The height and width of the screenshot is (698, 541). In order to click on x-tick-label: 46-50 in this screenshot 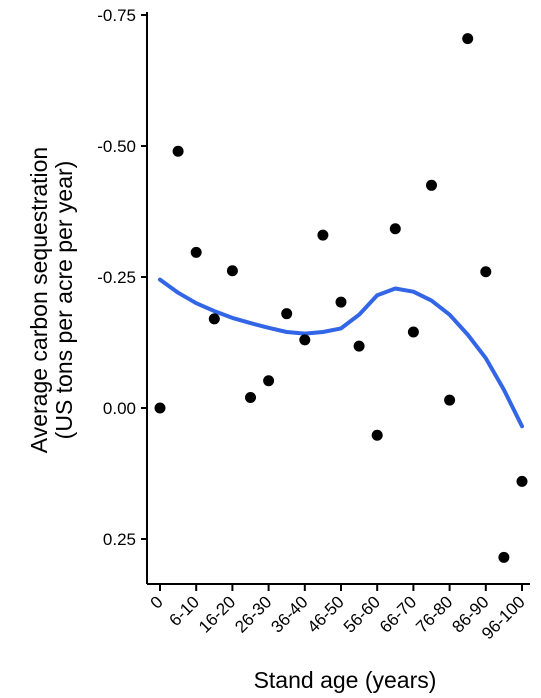, I will do `click(326, 614)`.